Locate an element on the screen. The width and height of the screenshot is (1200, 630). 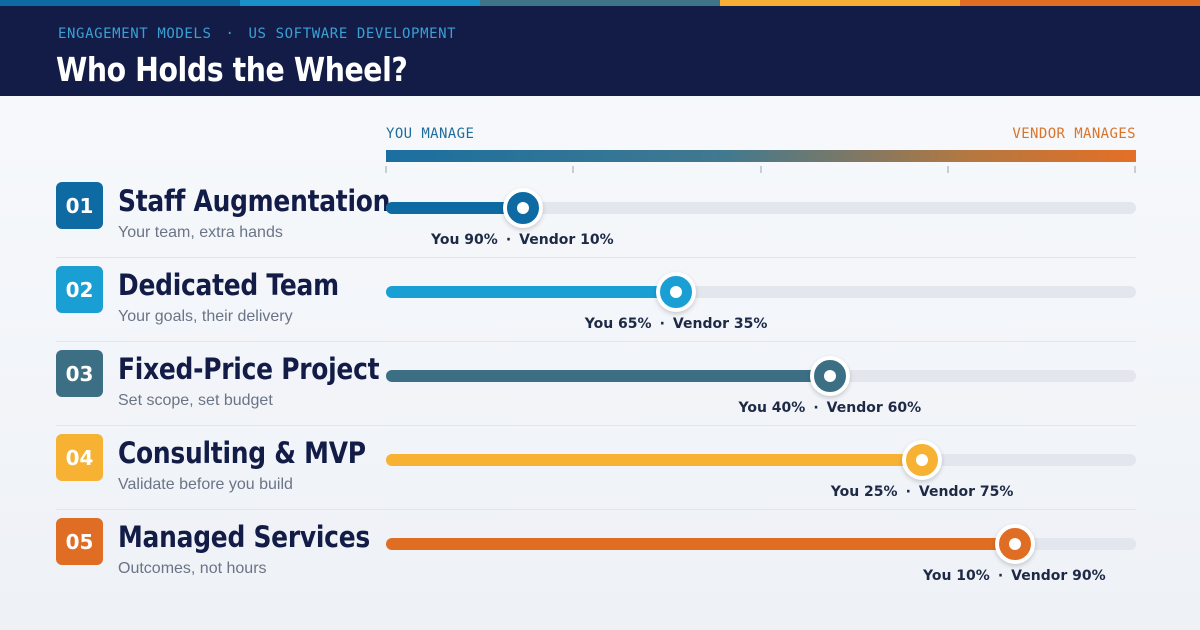
model-subtitle: Your goals, their delivery is located at coordinates (205, 316).